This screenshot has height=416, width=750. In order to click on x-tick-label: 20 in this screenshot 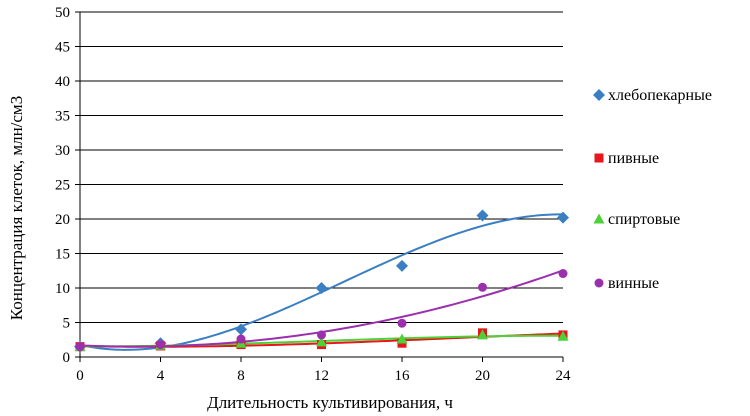, I will do `click(482, 376)`.